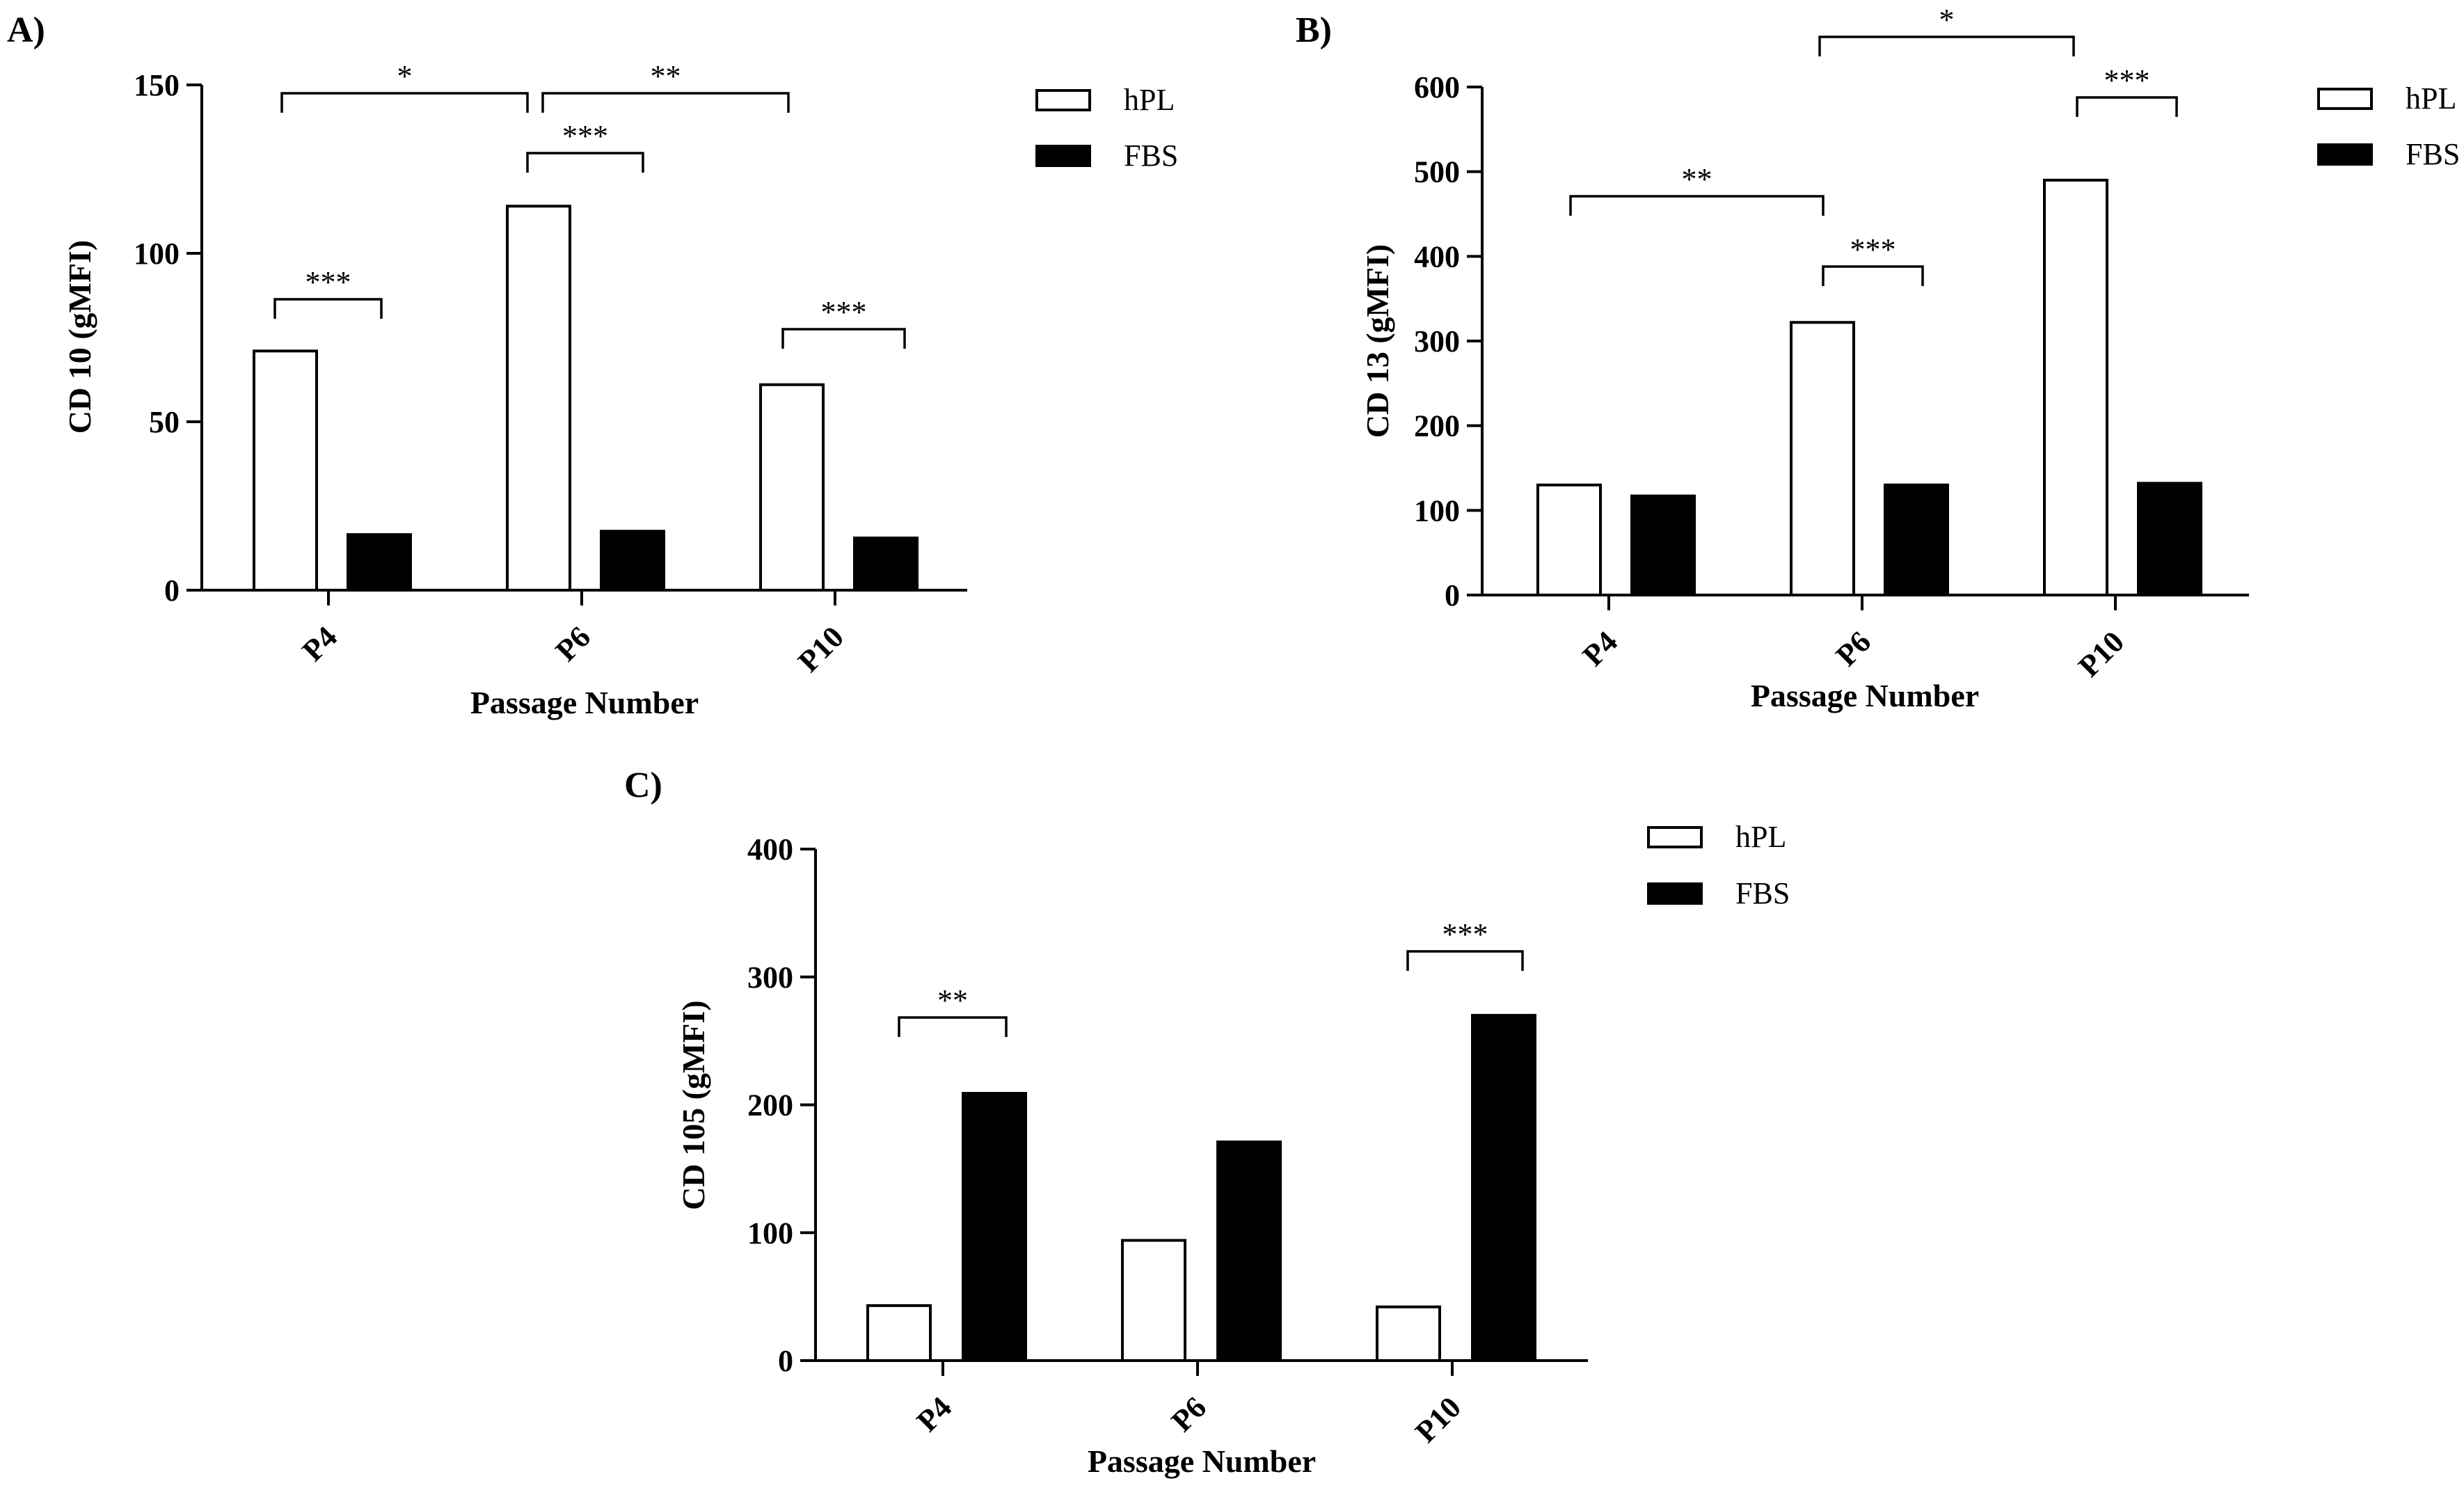 The image size is (2464, 1497). I want to click on y-tick-label: 600, so click(1437, 87).